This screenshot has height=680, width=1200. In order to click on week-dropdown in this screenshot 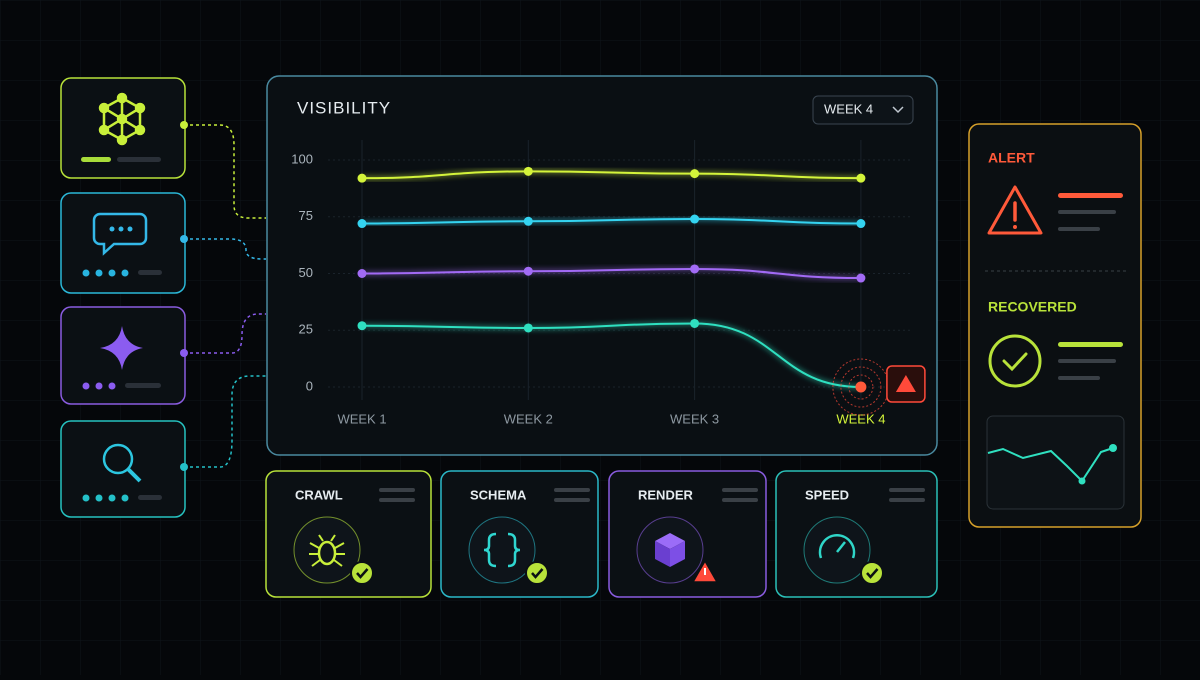, I will do `click(863, 110)`.